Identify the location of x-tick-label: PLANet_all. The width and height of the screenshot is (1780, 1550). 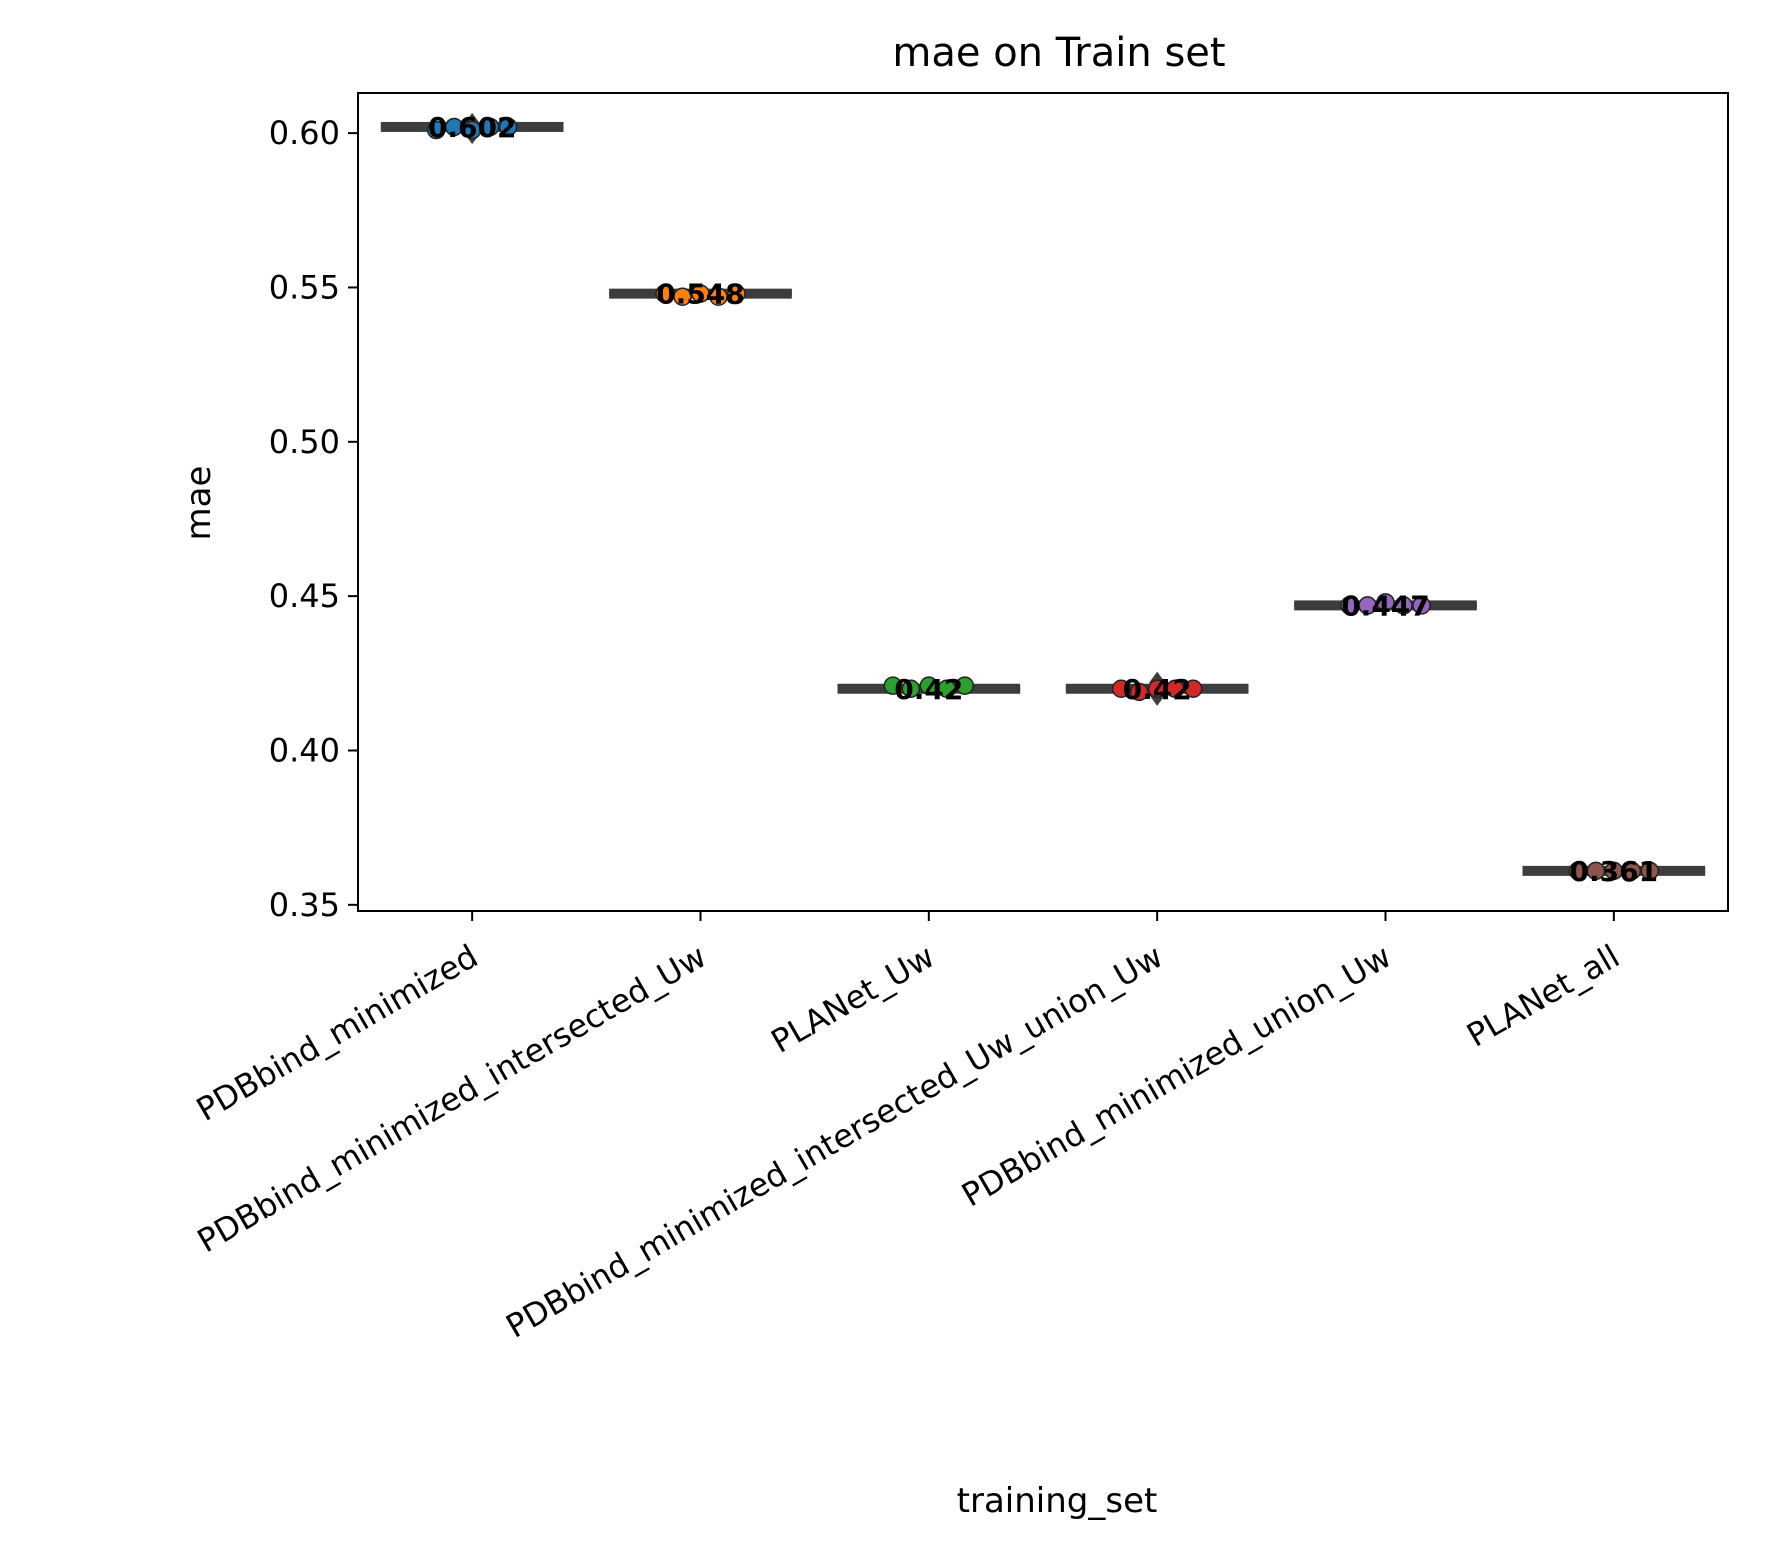
(1543, 996).